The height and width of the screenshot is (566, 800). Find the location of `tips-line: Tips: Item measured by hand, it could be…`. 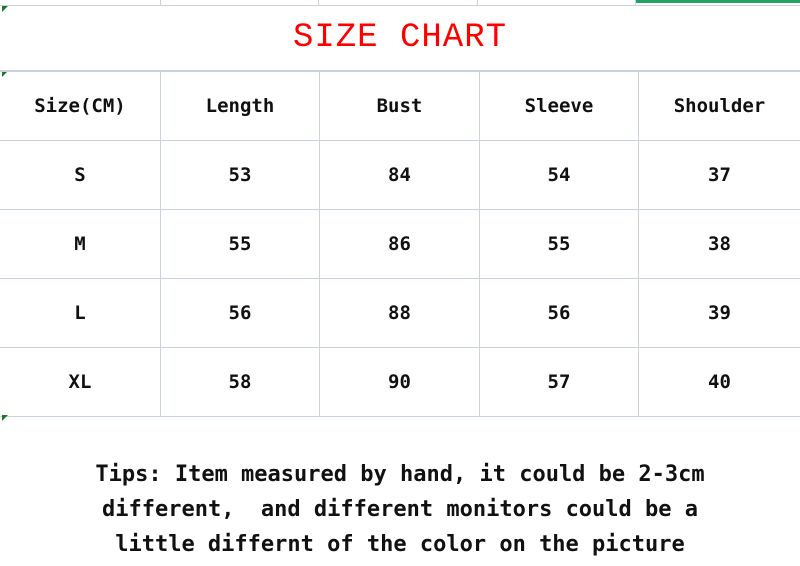

tips-line: Tips: Item measured by hand, it could be… is located at coordinates (400, 474).